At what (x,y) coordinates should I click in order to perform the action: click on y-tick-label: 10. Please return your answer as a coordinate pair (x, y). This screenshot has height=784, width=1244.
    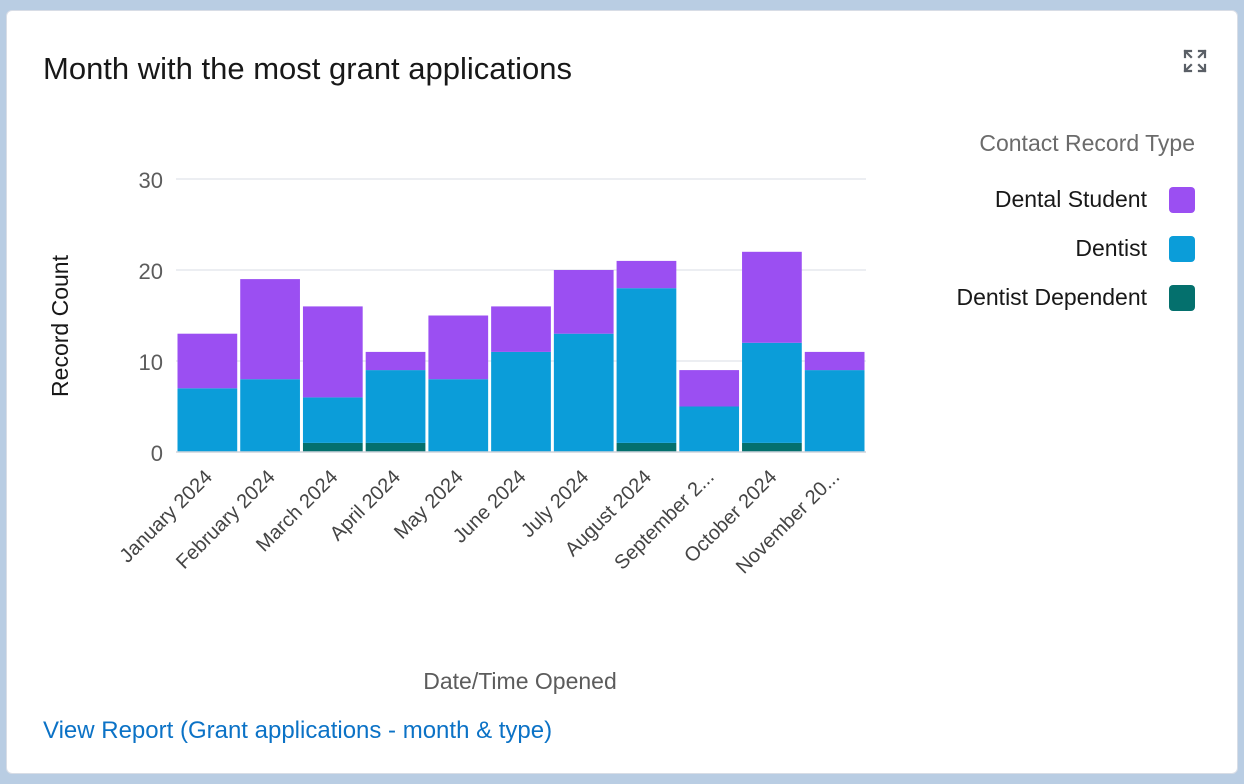
    Looking at the image, I should click on (151, 362).